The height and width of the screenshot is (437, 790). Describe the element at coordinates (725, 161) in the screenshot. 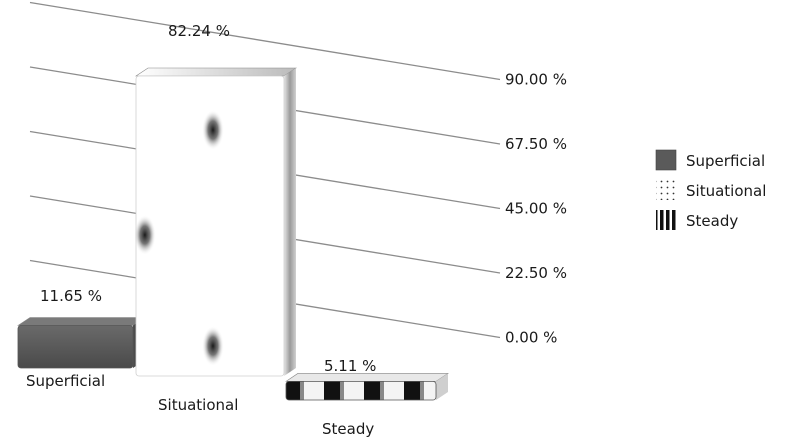

I see `legend-label: Superficial` at that location.